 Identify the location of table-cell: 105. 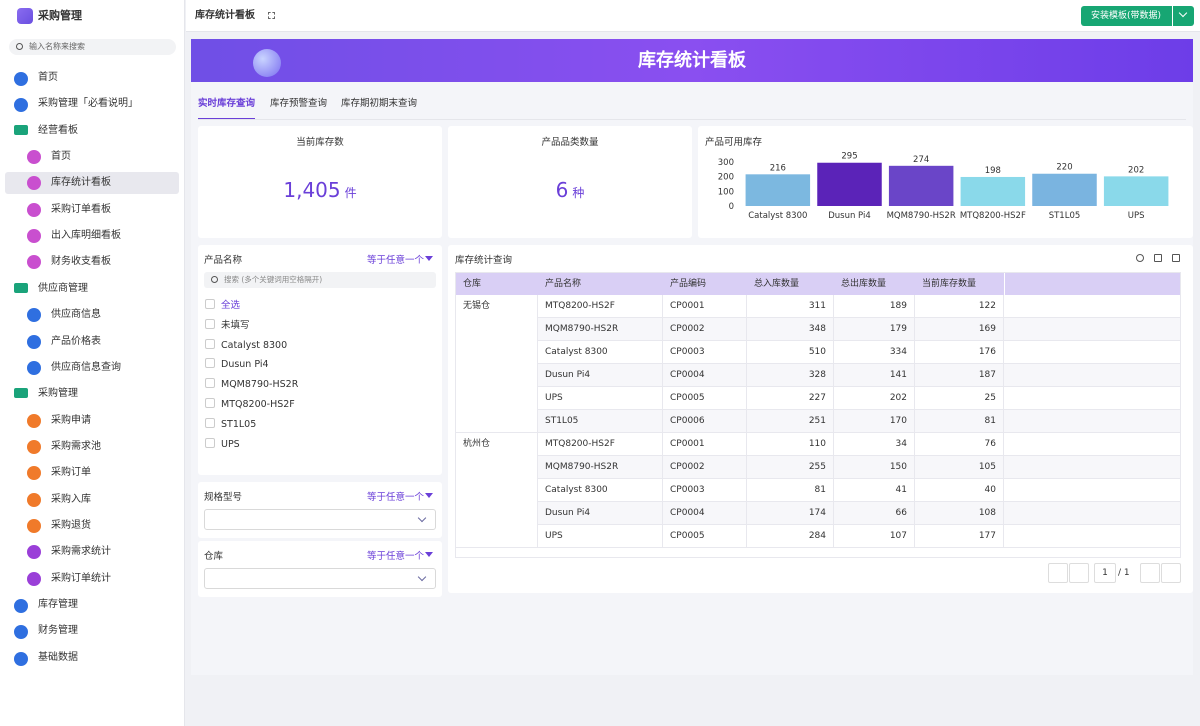
(959, 467).